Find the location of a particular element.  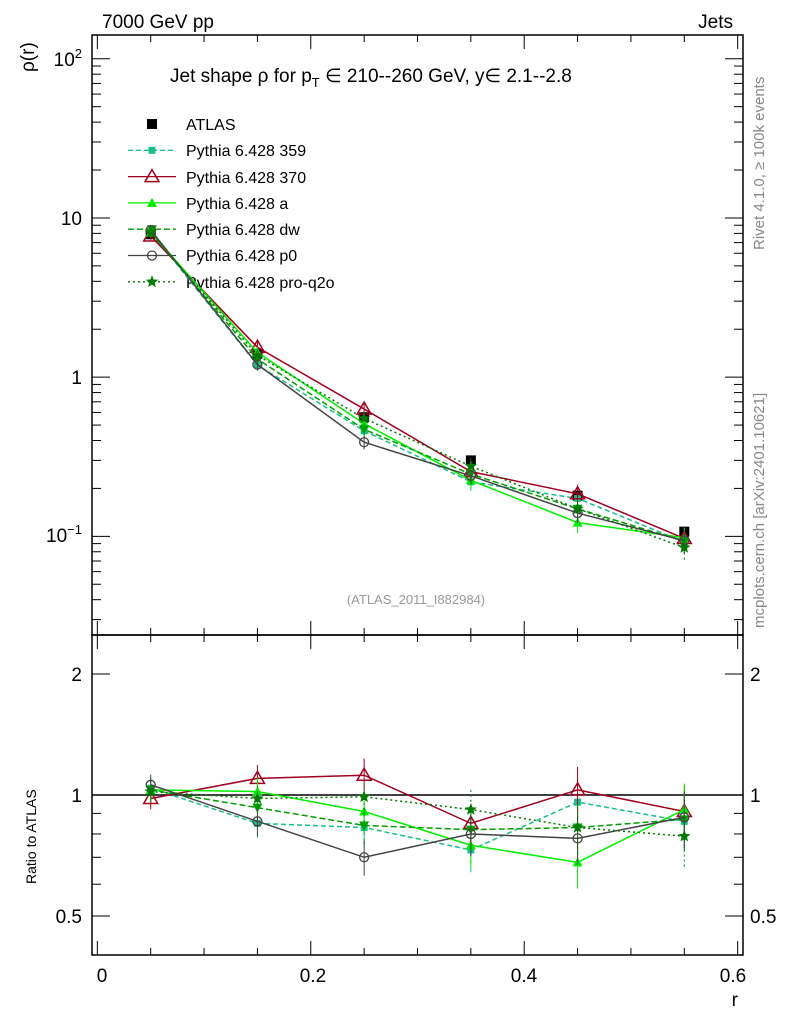

legend-label: Pythia 6.428 pro-q2o is located at coordinates (260, 283).